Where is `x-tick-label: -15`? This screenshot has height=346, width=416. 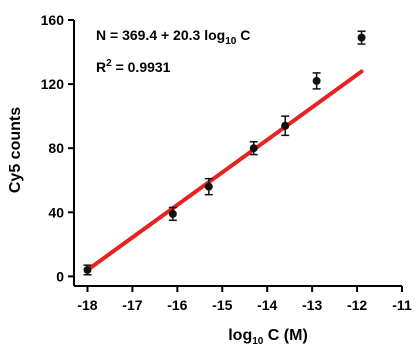
x-tick-label: -15 is located at coordinates (222, 305).